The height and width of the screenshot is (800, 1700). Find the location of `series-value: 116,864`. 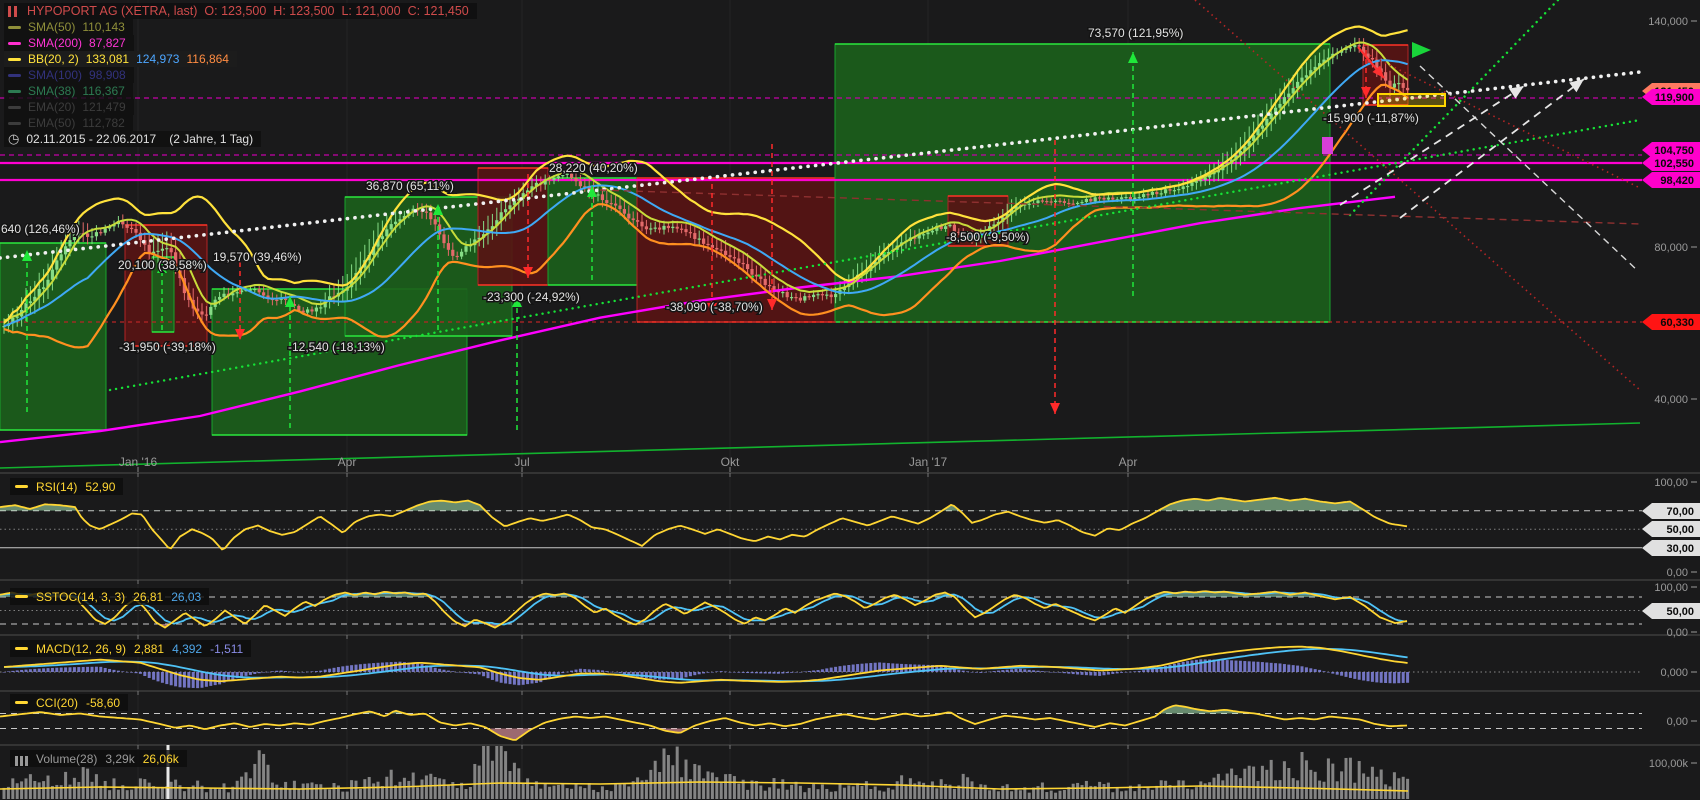

series-value: 116,864 is located at coordinates (207, 59).